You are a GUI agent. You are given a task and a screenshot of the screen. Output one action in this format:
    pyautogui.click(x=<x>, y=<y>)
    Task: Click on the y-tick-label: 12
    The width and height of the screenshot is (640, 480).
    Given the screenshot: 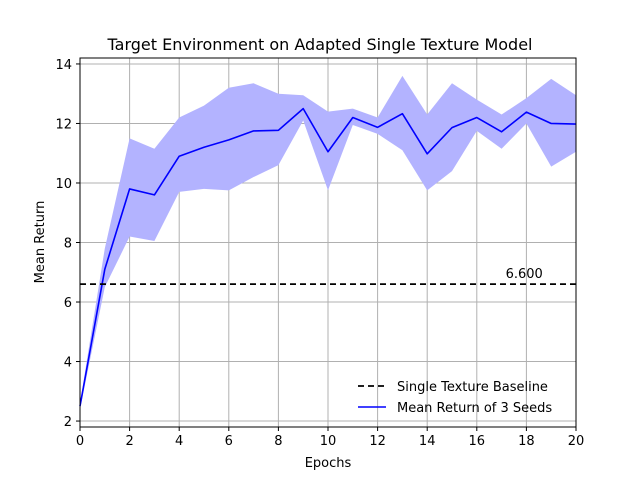 What is the action you would take?
    pyautogui.click(x=63, y=124)
    